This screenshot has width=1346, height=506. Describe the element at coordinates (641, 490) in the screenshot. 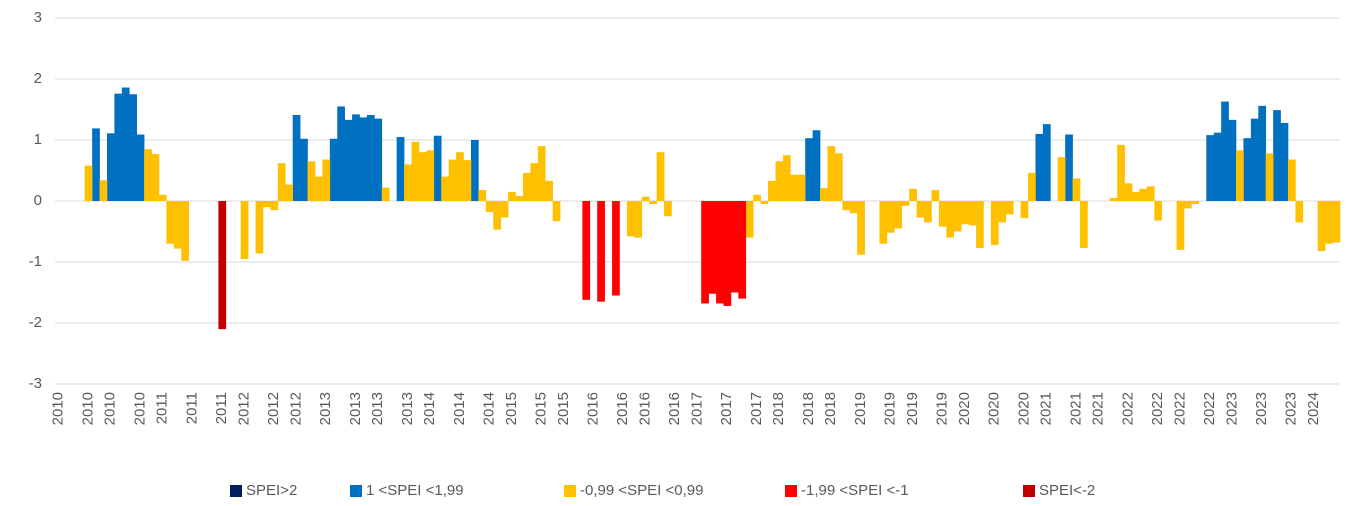

I see `legend-label: -0,99 <SPEI <0,99` at that location.